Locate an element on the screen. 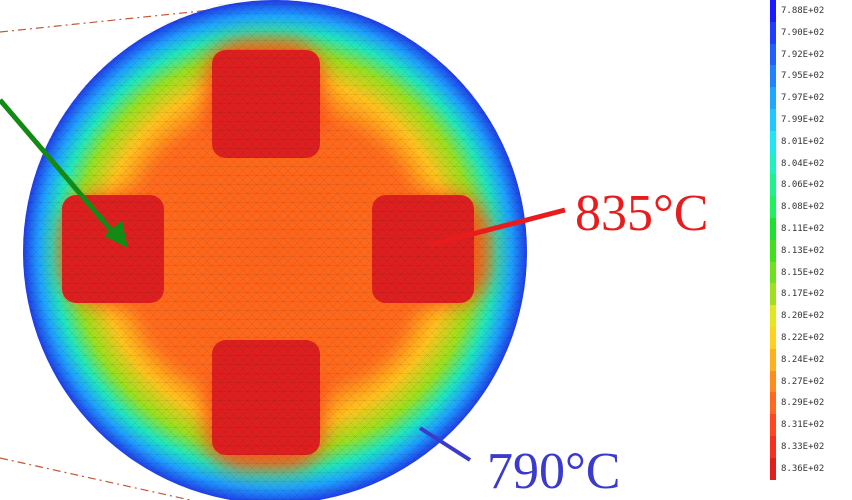  legend-label: 8.33E+02 is located at coordinates (803, 447).